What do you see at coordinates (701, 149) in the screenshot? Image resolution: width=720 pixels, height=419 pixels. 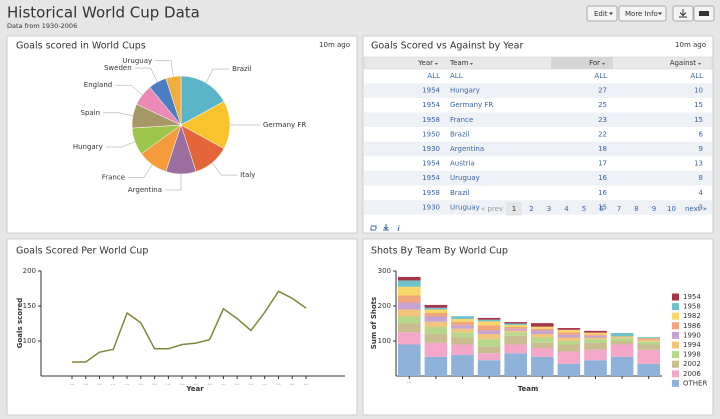 I see `table-cell: 9` at bounding box center [701, 149].